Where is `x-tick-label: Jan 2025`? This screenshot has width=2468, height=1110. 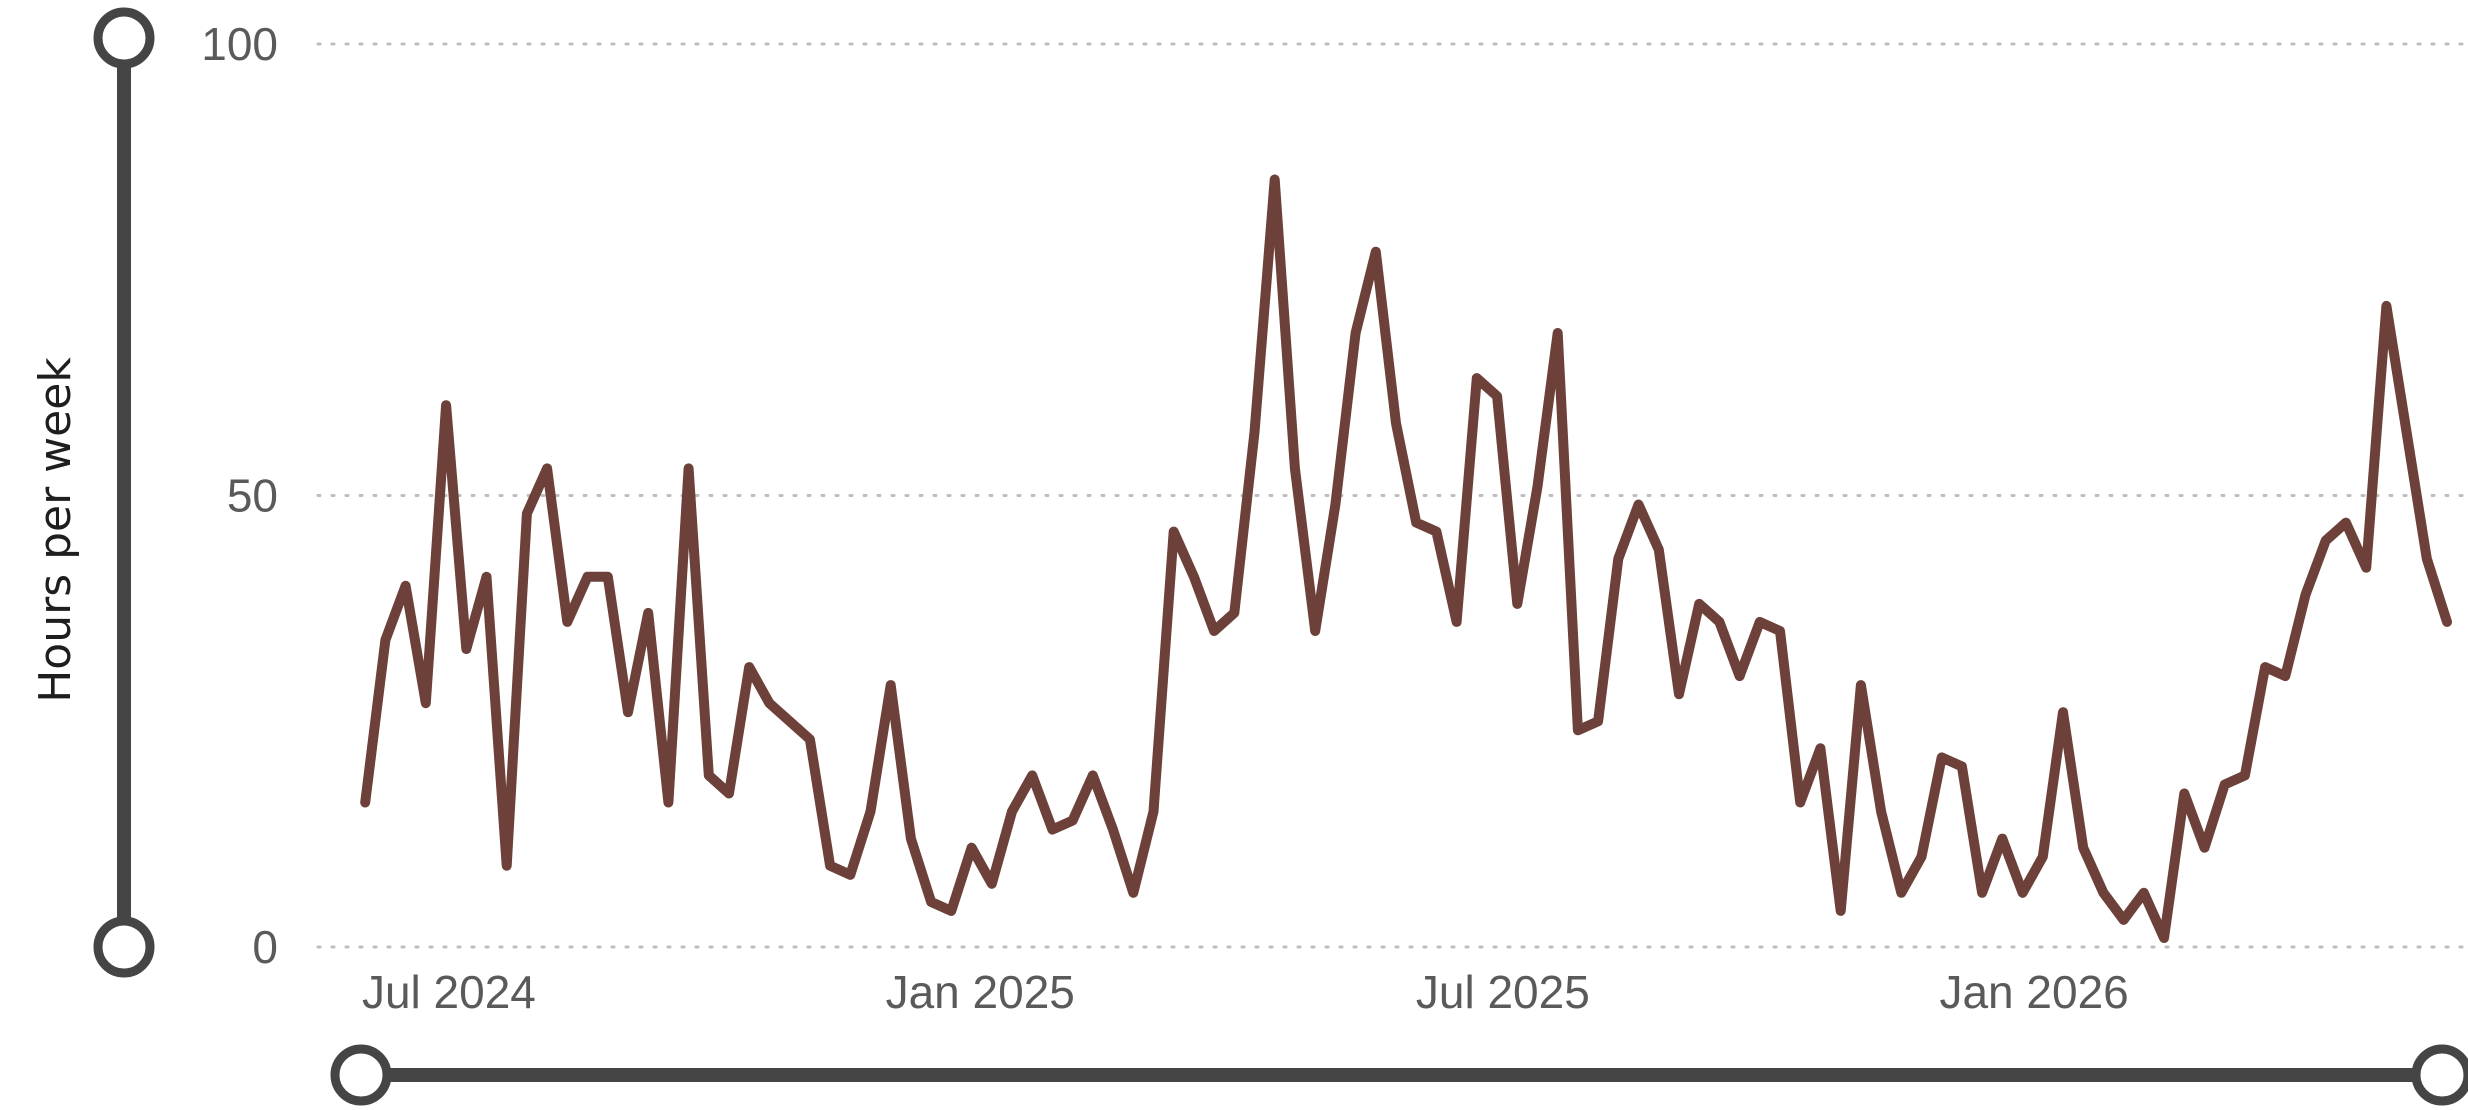 x-tick-label: Jan 2025 is located at coordinates (980, 992).